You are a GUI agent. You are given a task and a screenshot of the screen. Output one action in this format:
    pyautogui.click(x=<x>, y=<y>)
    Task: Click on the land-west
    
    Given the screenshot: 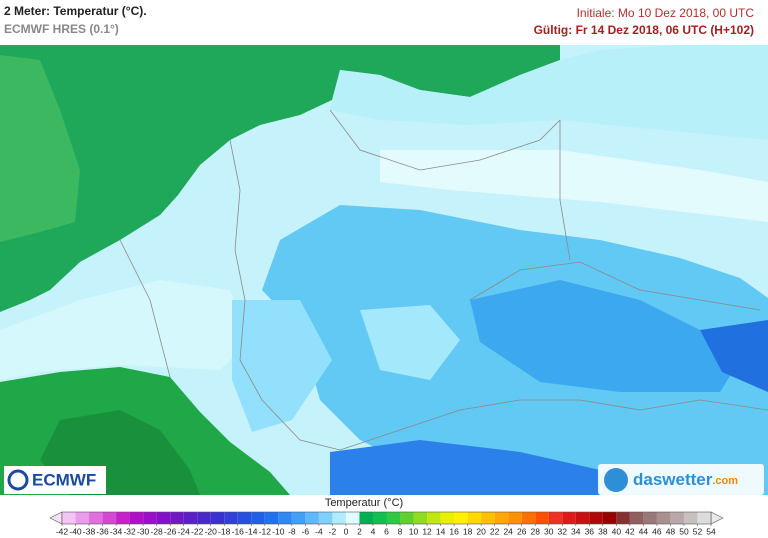 What is the action you would take?
    pyautogui.click(x=40, y=148)
    